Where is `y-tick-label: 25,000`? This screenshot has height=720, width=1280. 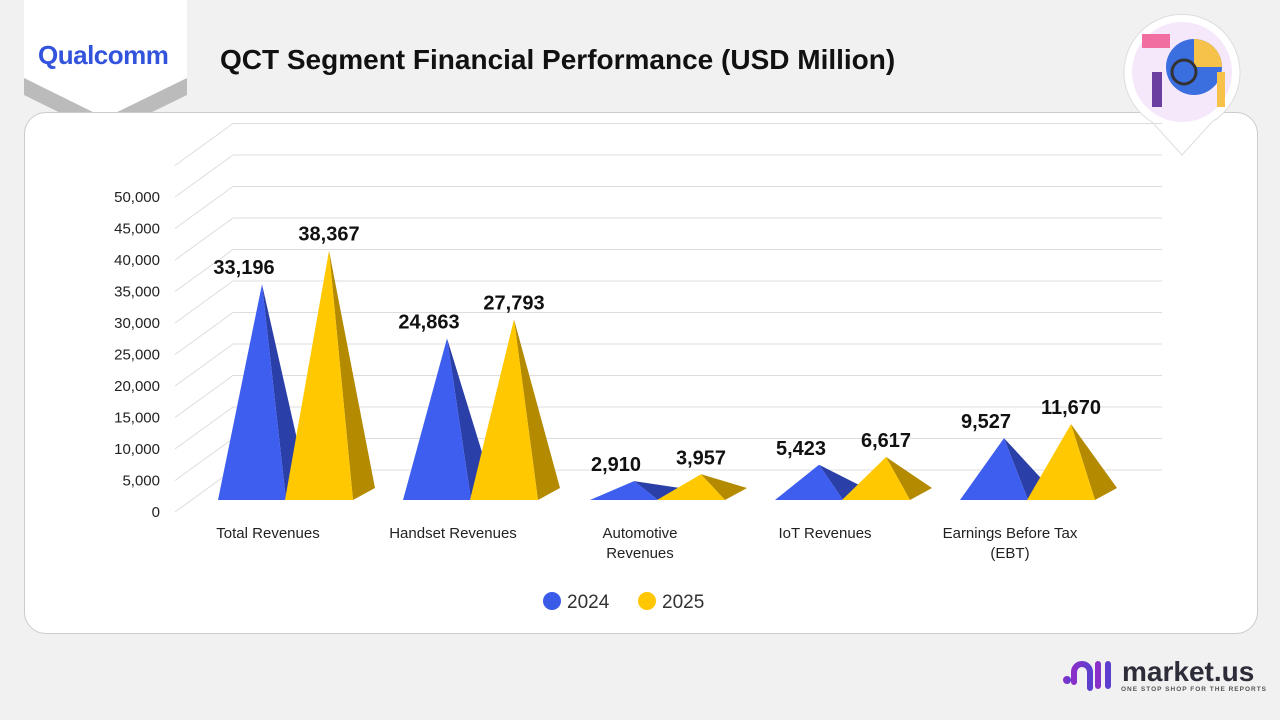
y-tick-label: 25,000 is located at coordinates (137, 355).